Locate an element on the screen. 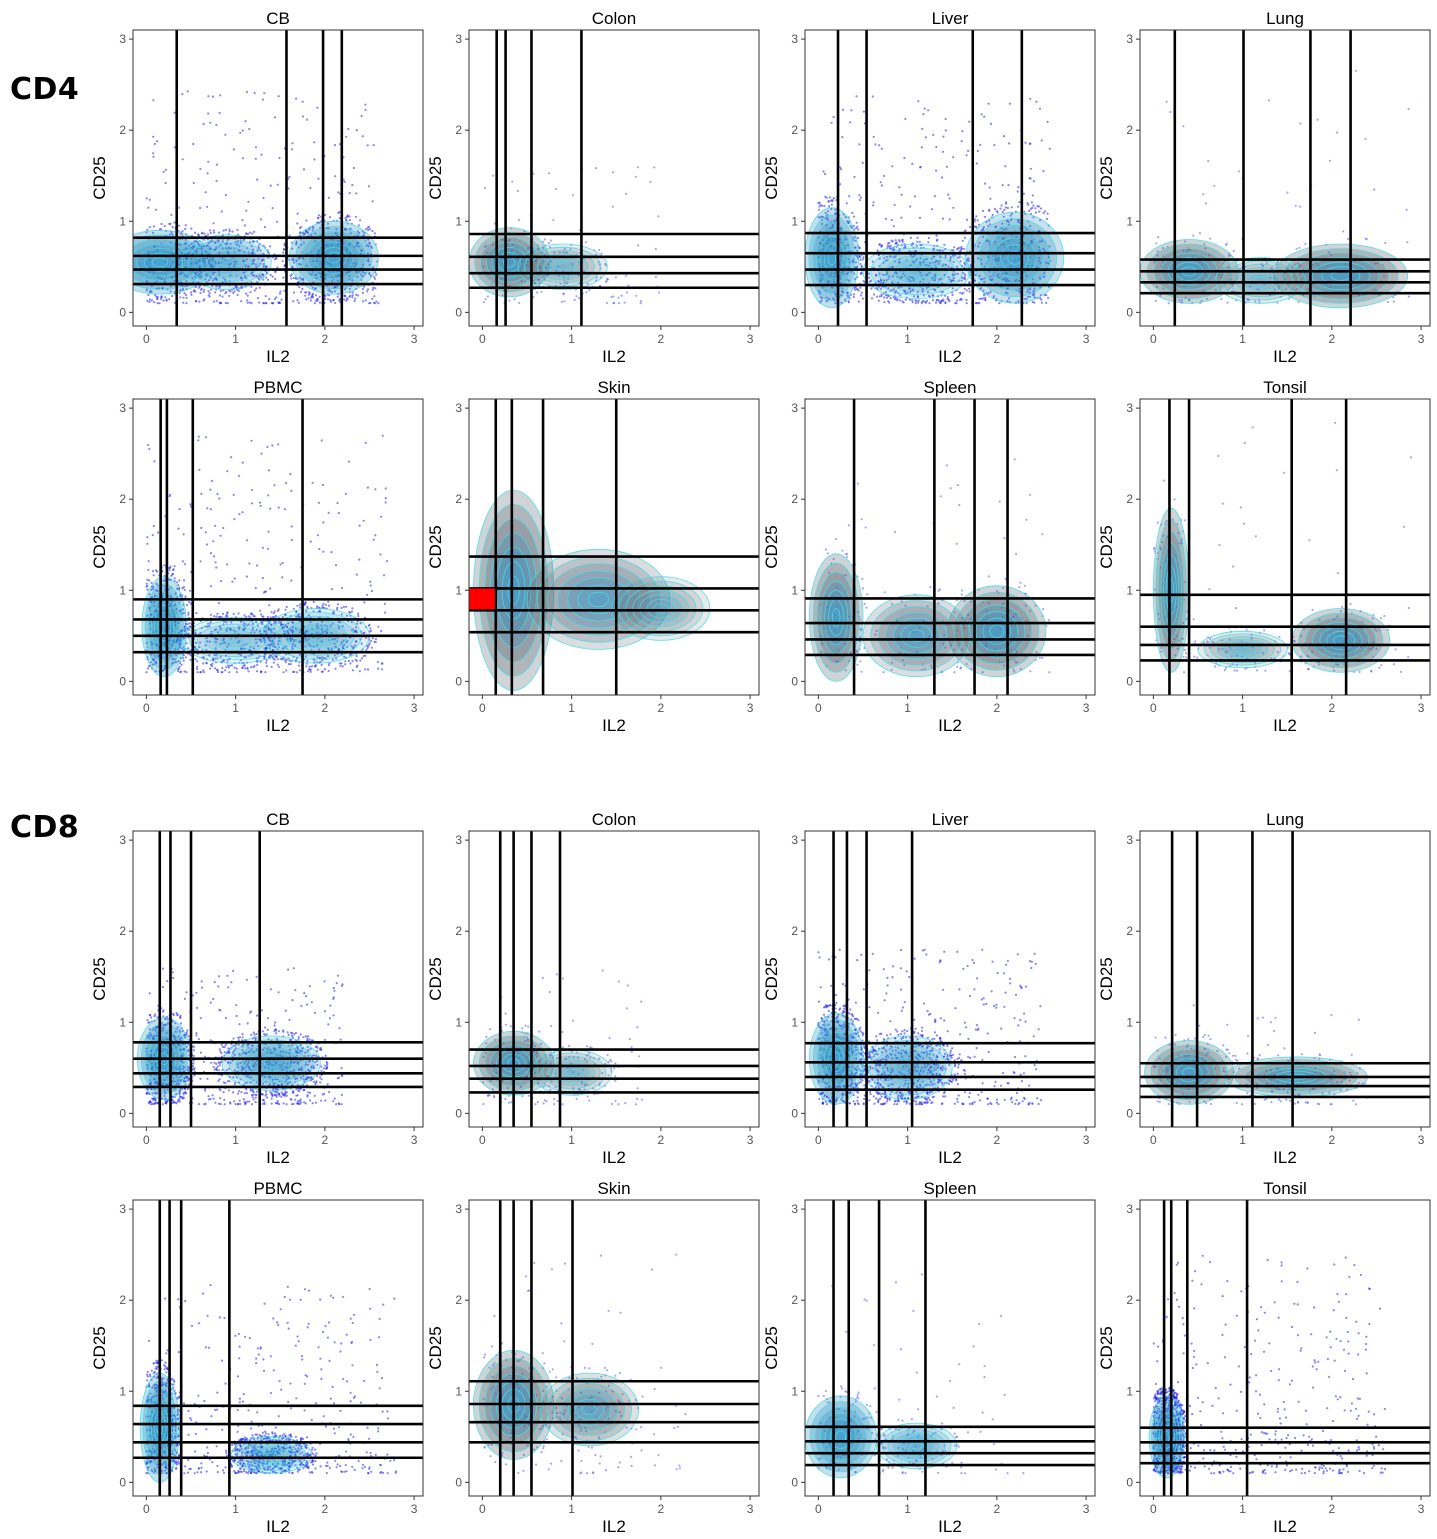 The width and height of the screenshot is (1437, 1539). x-axis-title: IL2 is located at coordinates (278, 356).